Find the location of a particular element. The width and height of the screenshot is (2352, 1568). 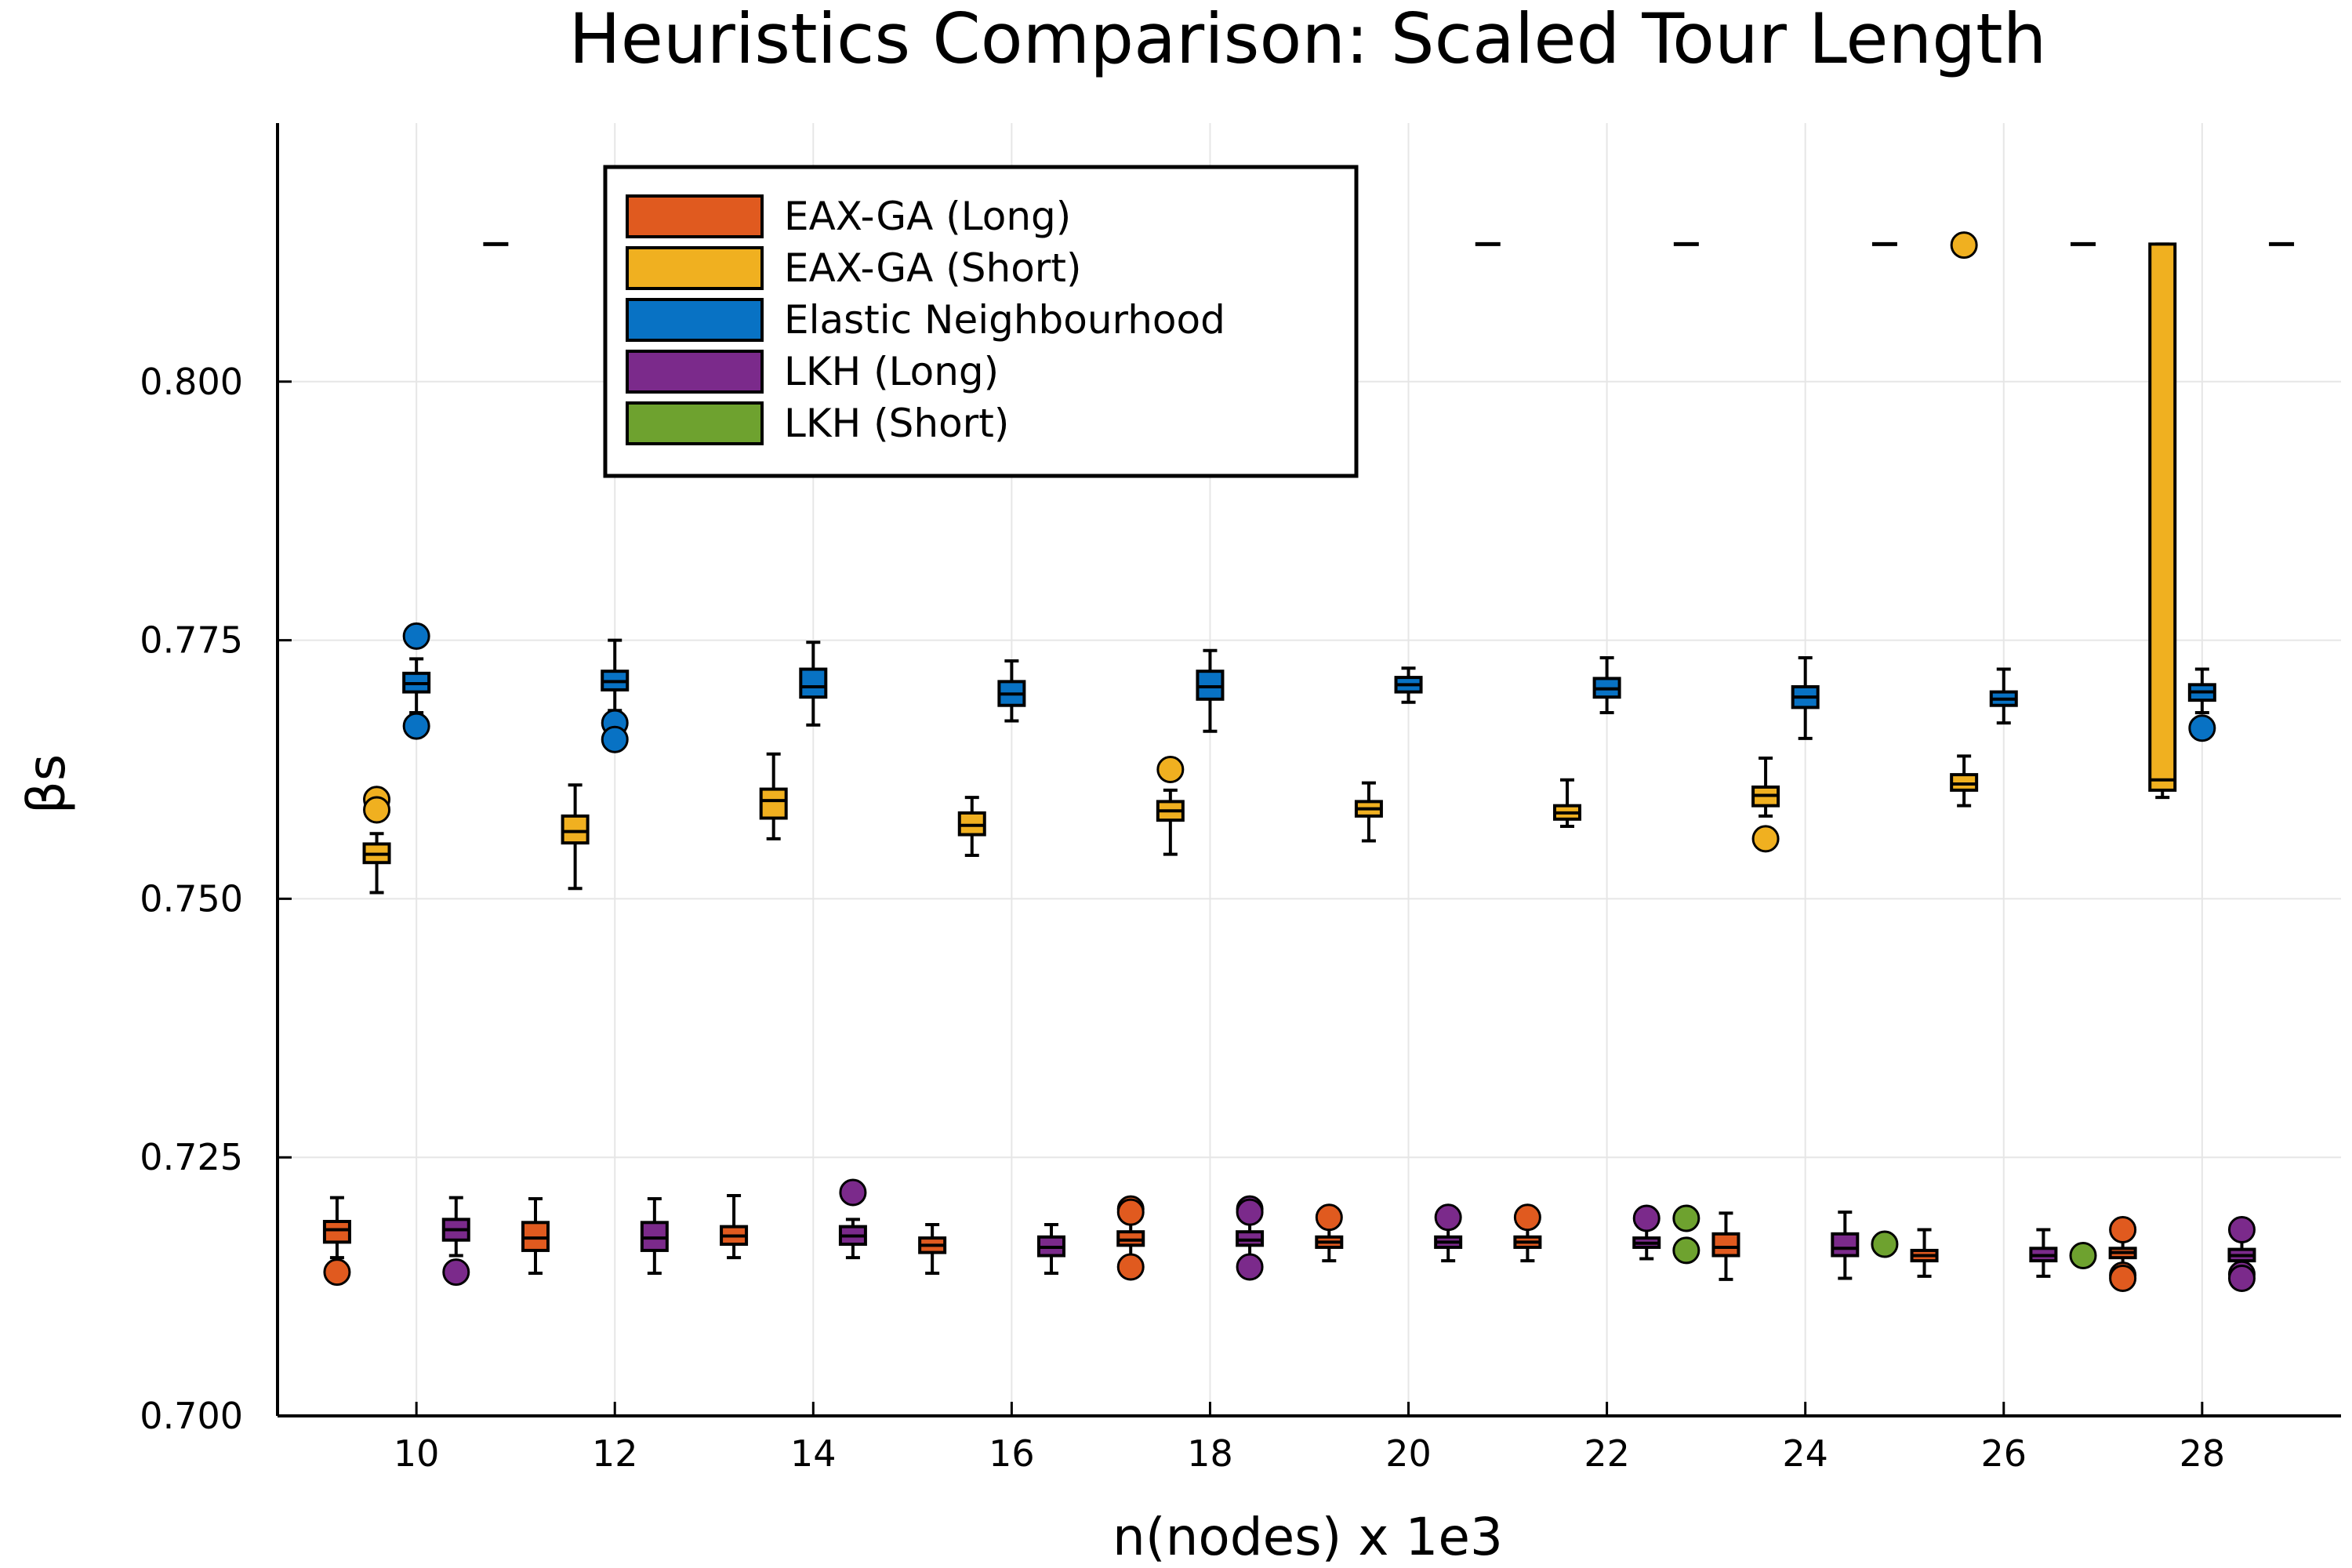

x-tick-label: 14 is located at coordinates (813, 1453).